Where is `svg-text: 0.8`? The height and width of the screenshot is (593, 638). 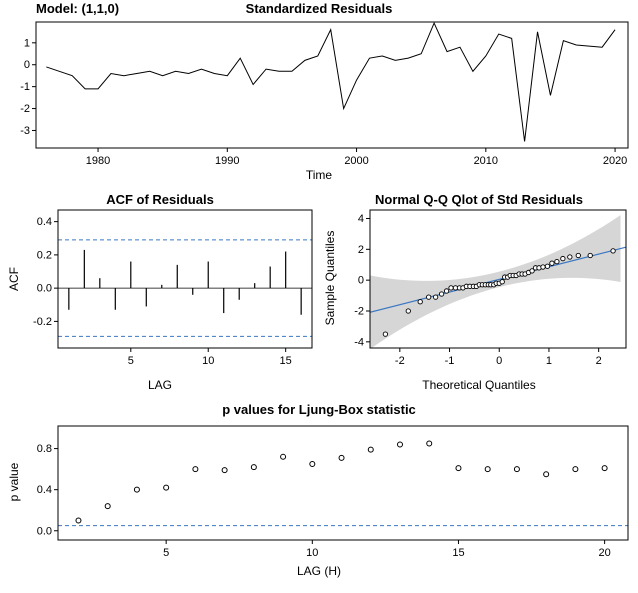
svg-text: 0.8 is located at coordinates (44, 449).